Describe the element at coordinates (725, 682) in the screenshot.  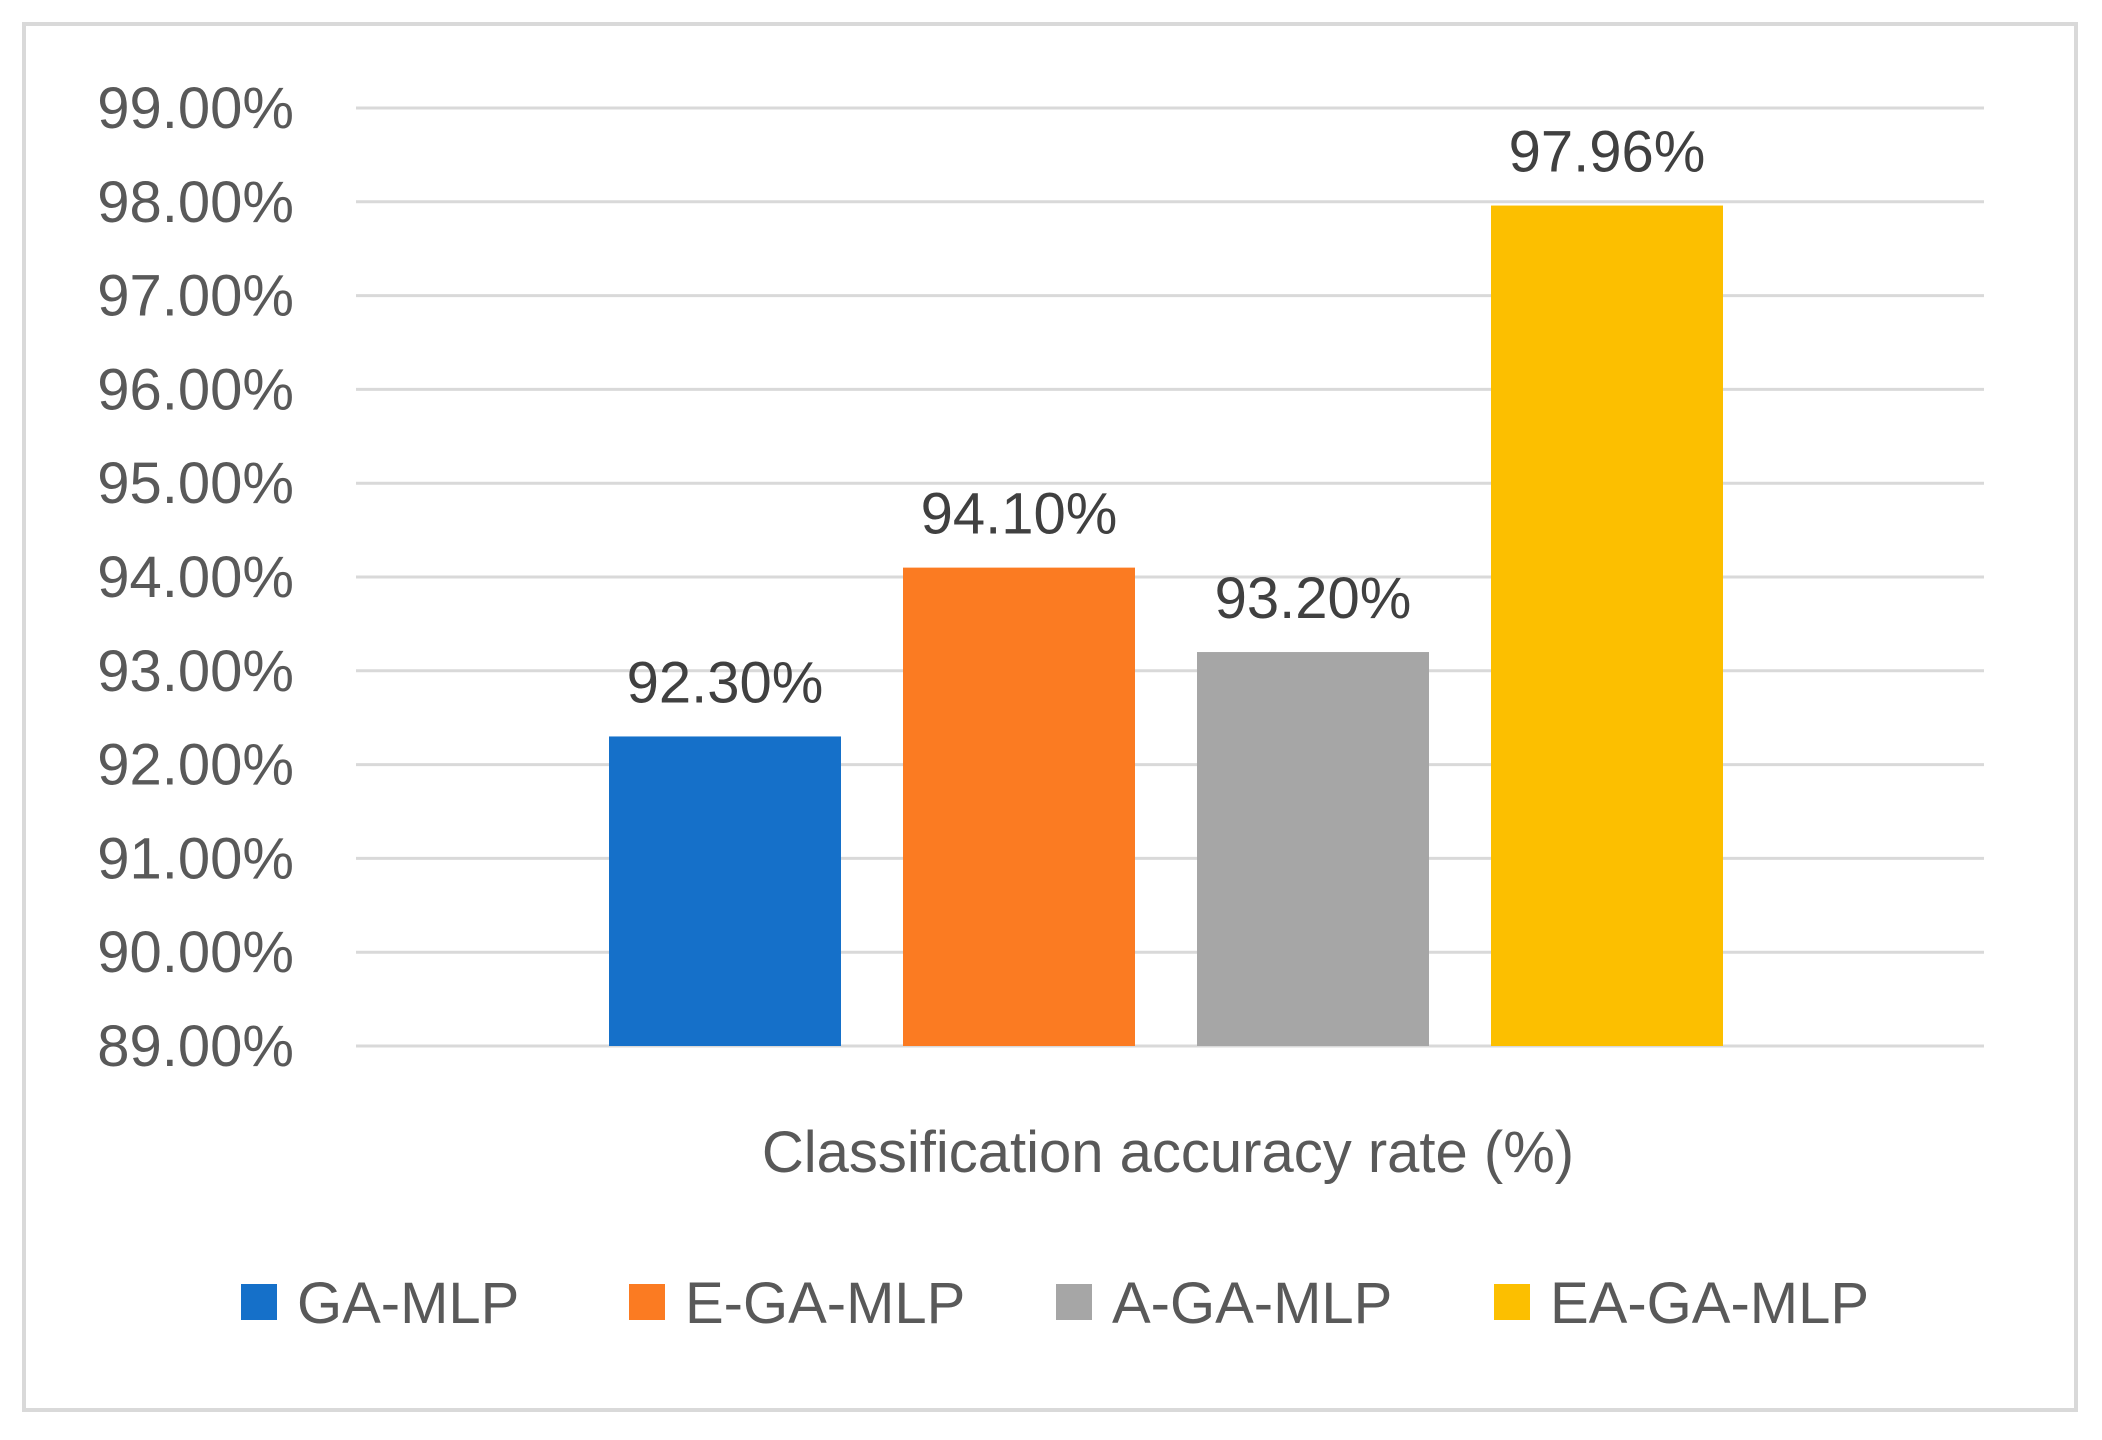
I see `data-label-ga-mlp: 92.30%` at that location.